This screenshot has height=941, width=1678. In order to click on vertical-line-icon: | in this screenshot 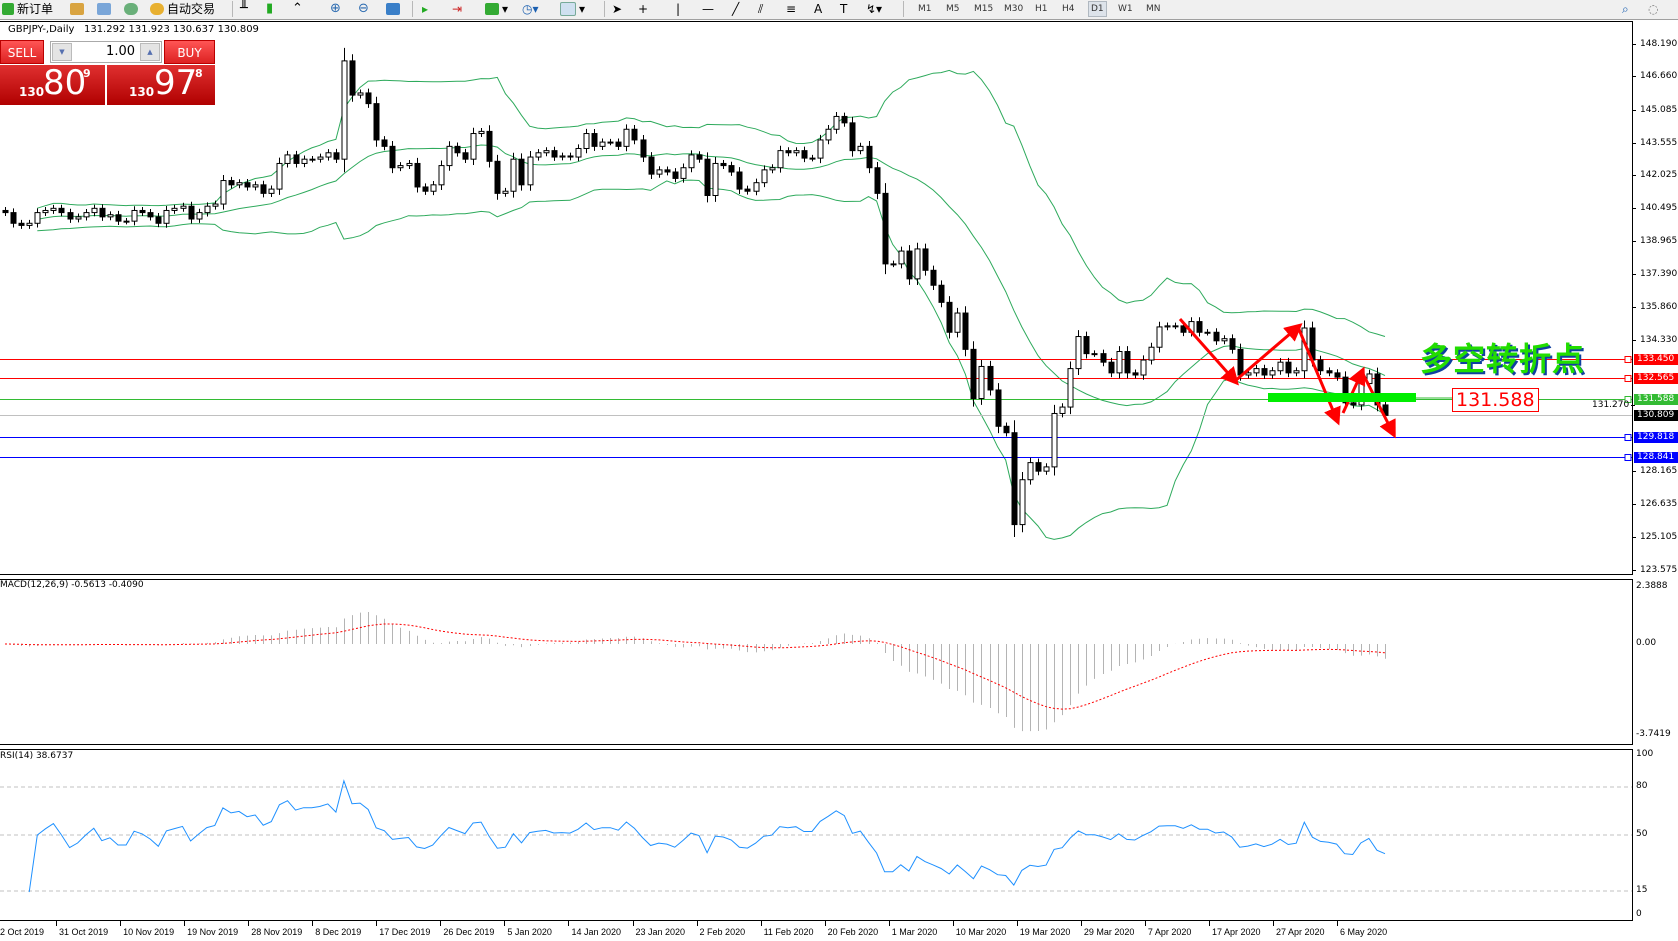, I will do `click(678, 9)`.